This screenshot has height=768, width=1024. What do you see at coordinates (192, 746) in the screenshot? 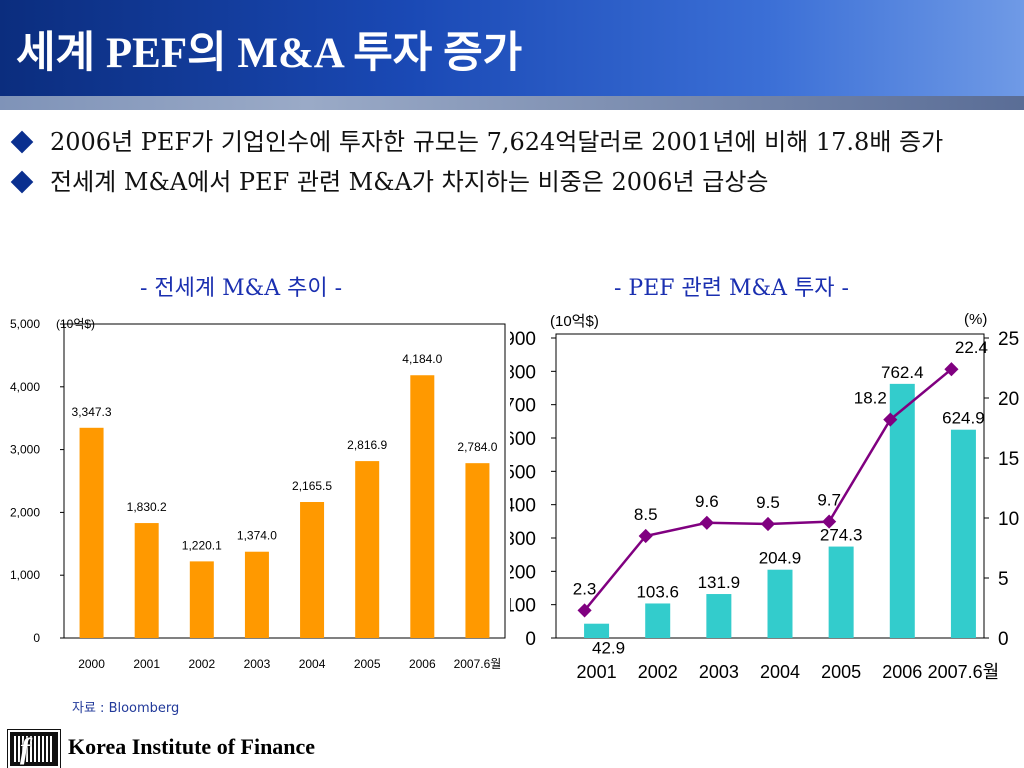
I see `footer-org-name: Korea Institute of Finance` at bounding box center [192, 746].